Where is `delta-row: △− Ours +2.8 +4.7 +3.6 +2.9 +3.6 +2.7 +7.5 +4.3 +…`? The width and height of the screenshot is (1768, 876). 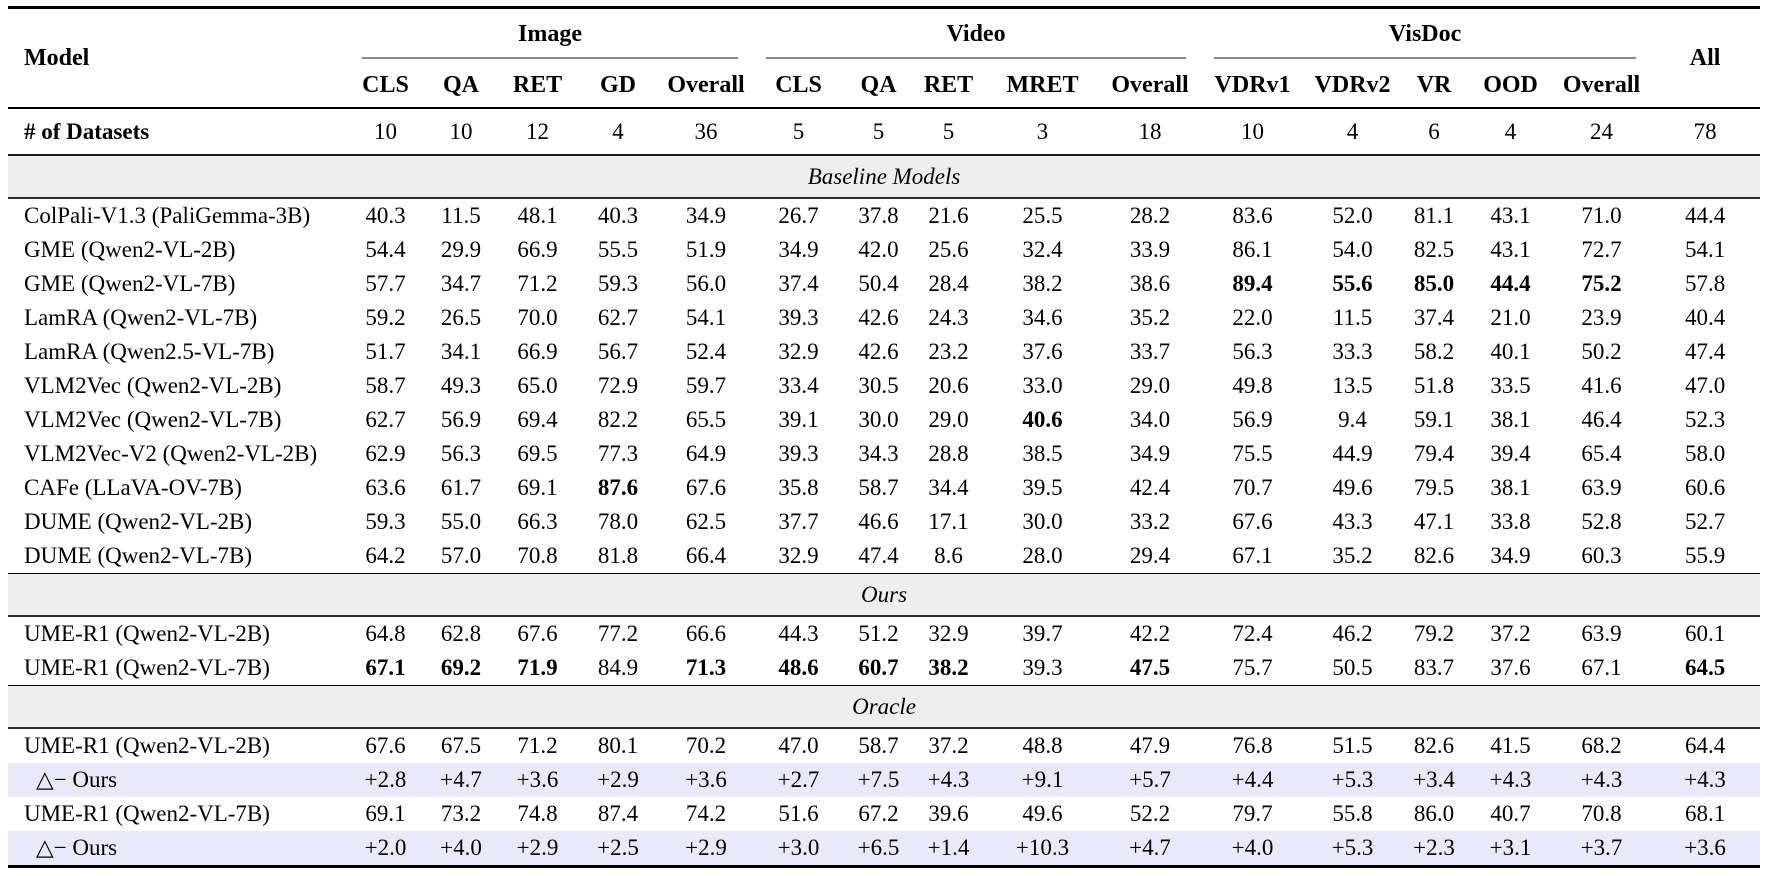 delta-row: △− Ours +2.8 +4.7 +3.6 +2.9 +3.6 +2.7 +7.5 +4.3 +… is located at coordinates (884, 780).